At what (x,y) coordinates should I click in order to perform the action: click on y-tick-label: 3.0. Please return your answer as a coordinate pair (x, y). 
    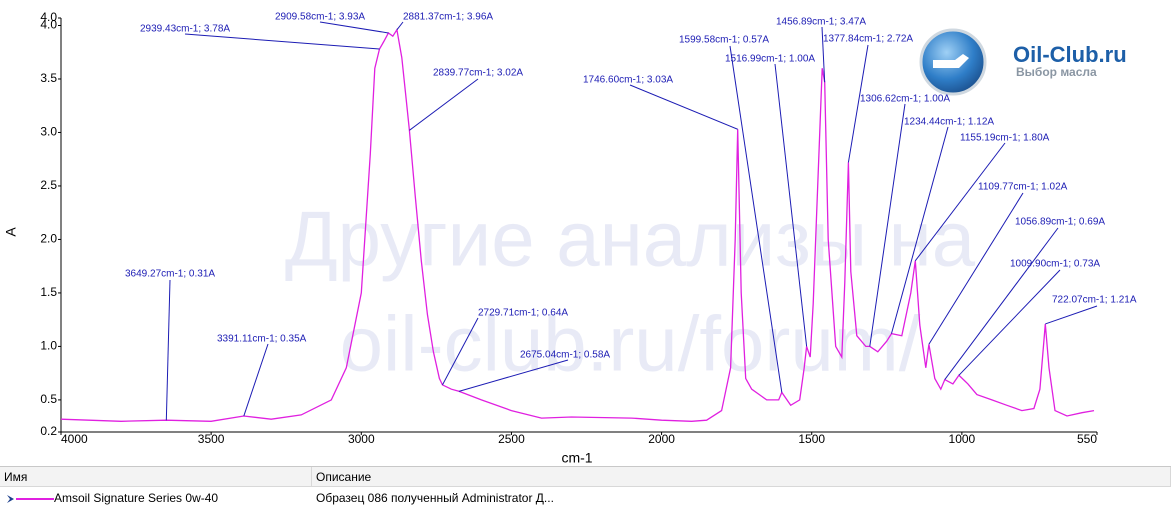
    Looking at the image, I should click on (48, 132).